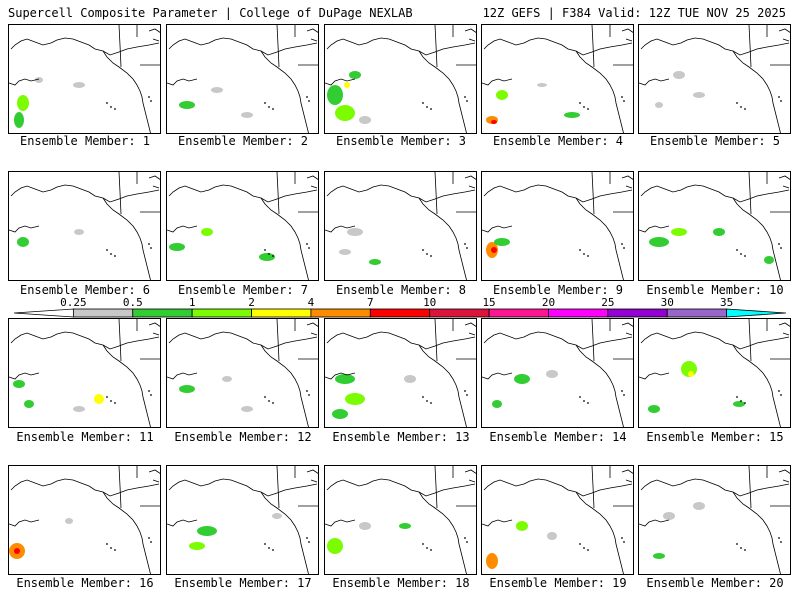 Image resolution: width=800 pixels, height=600 pixels. Describe the element at coordinates (85, 141) in the screenshot. I see `ensemble-member-label: Ensemble Member: 1` at that location.